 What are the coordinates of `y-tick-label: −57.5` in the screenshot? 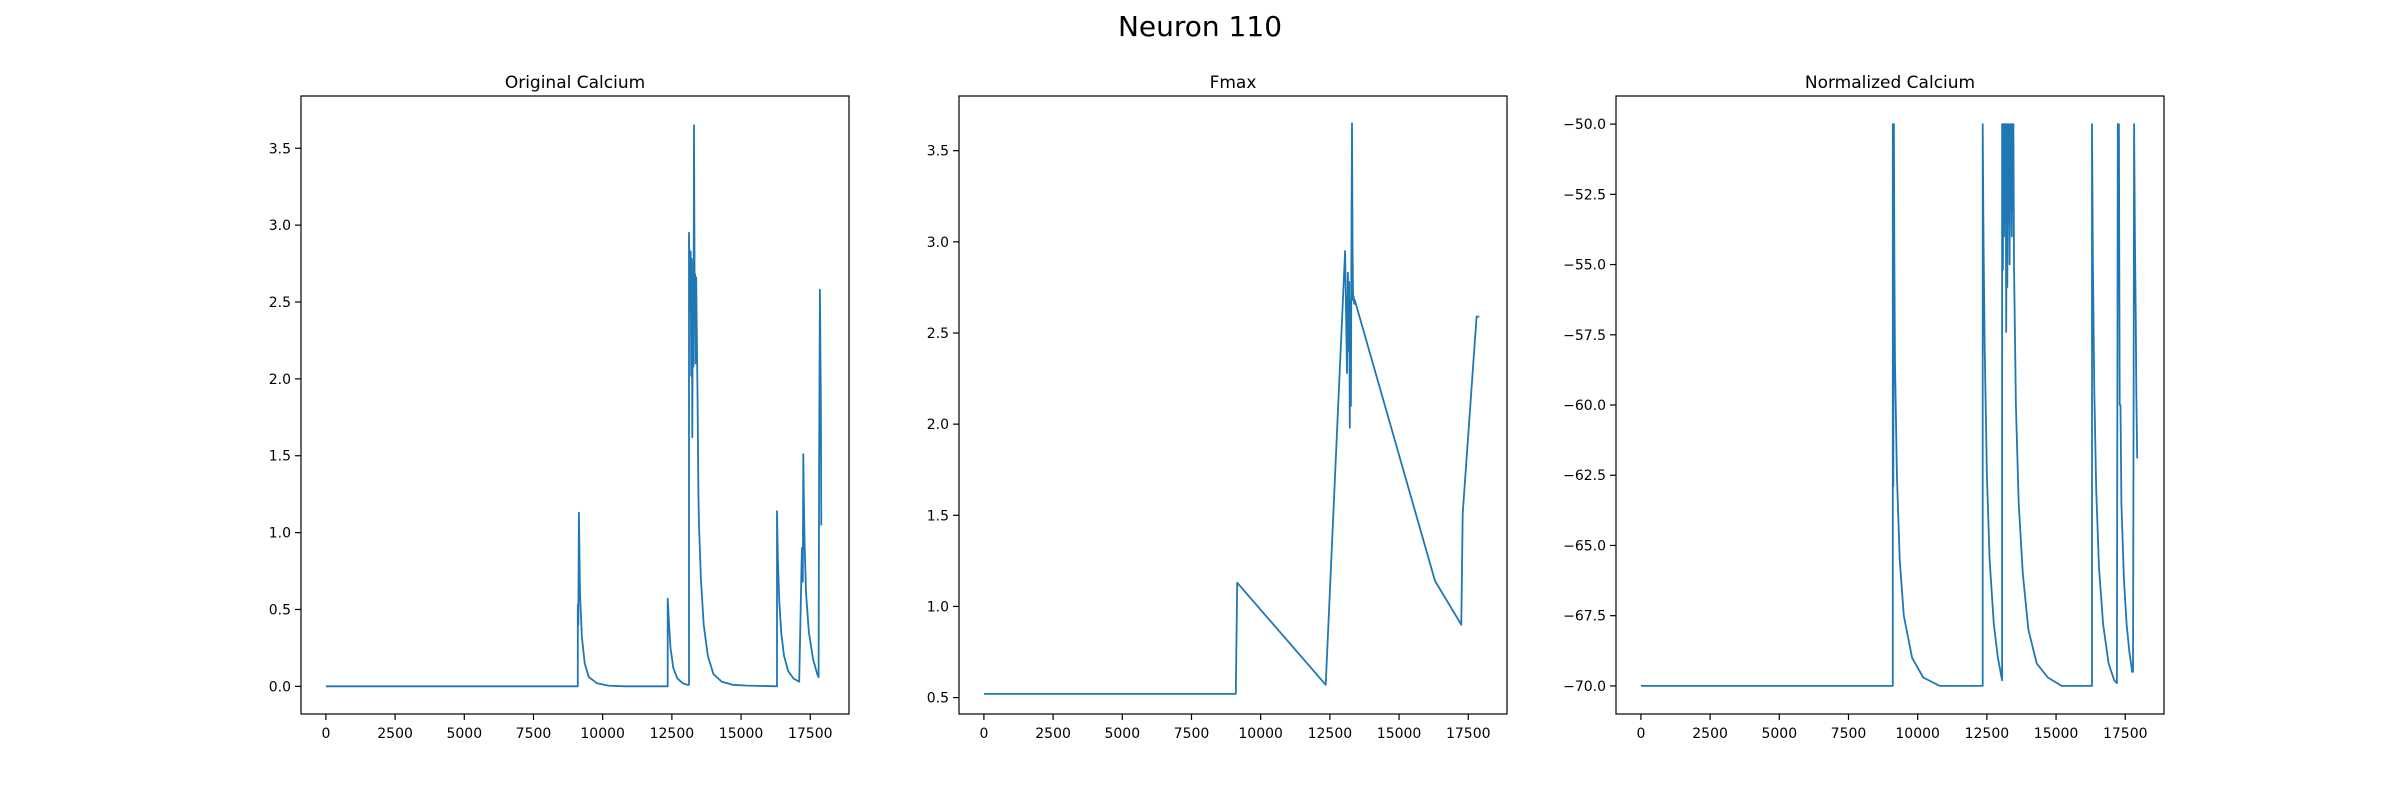 It's located at (1584, 336).